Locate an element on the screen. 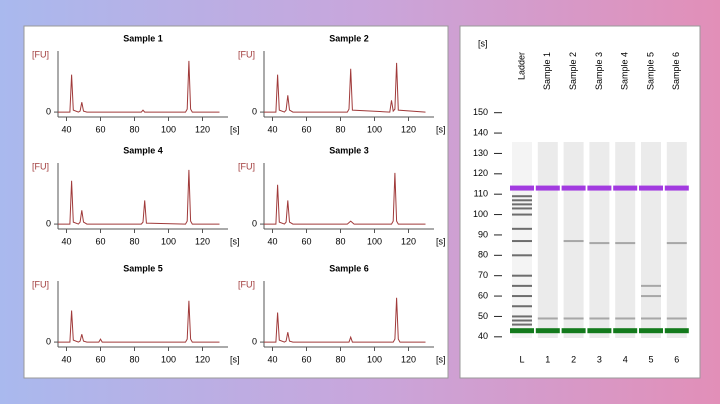 This screenshot has width=720, height=409. y-tick-label: 60 is located at coordinates (483, 295).